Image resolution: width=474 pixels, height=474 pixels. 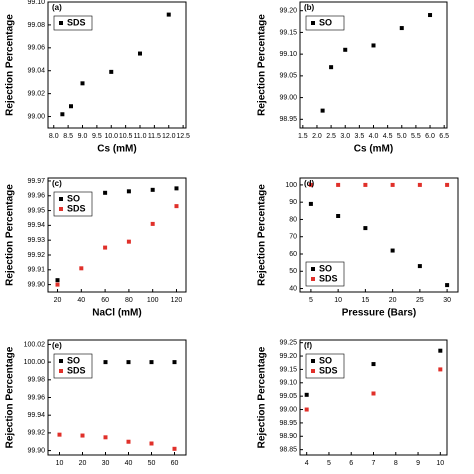 What do you see at coordinates (345, 136) in the screenshot?
I see `x-tick-label: 3.0` at bounding box center [345, 136].